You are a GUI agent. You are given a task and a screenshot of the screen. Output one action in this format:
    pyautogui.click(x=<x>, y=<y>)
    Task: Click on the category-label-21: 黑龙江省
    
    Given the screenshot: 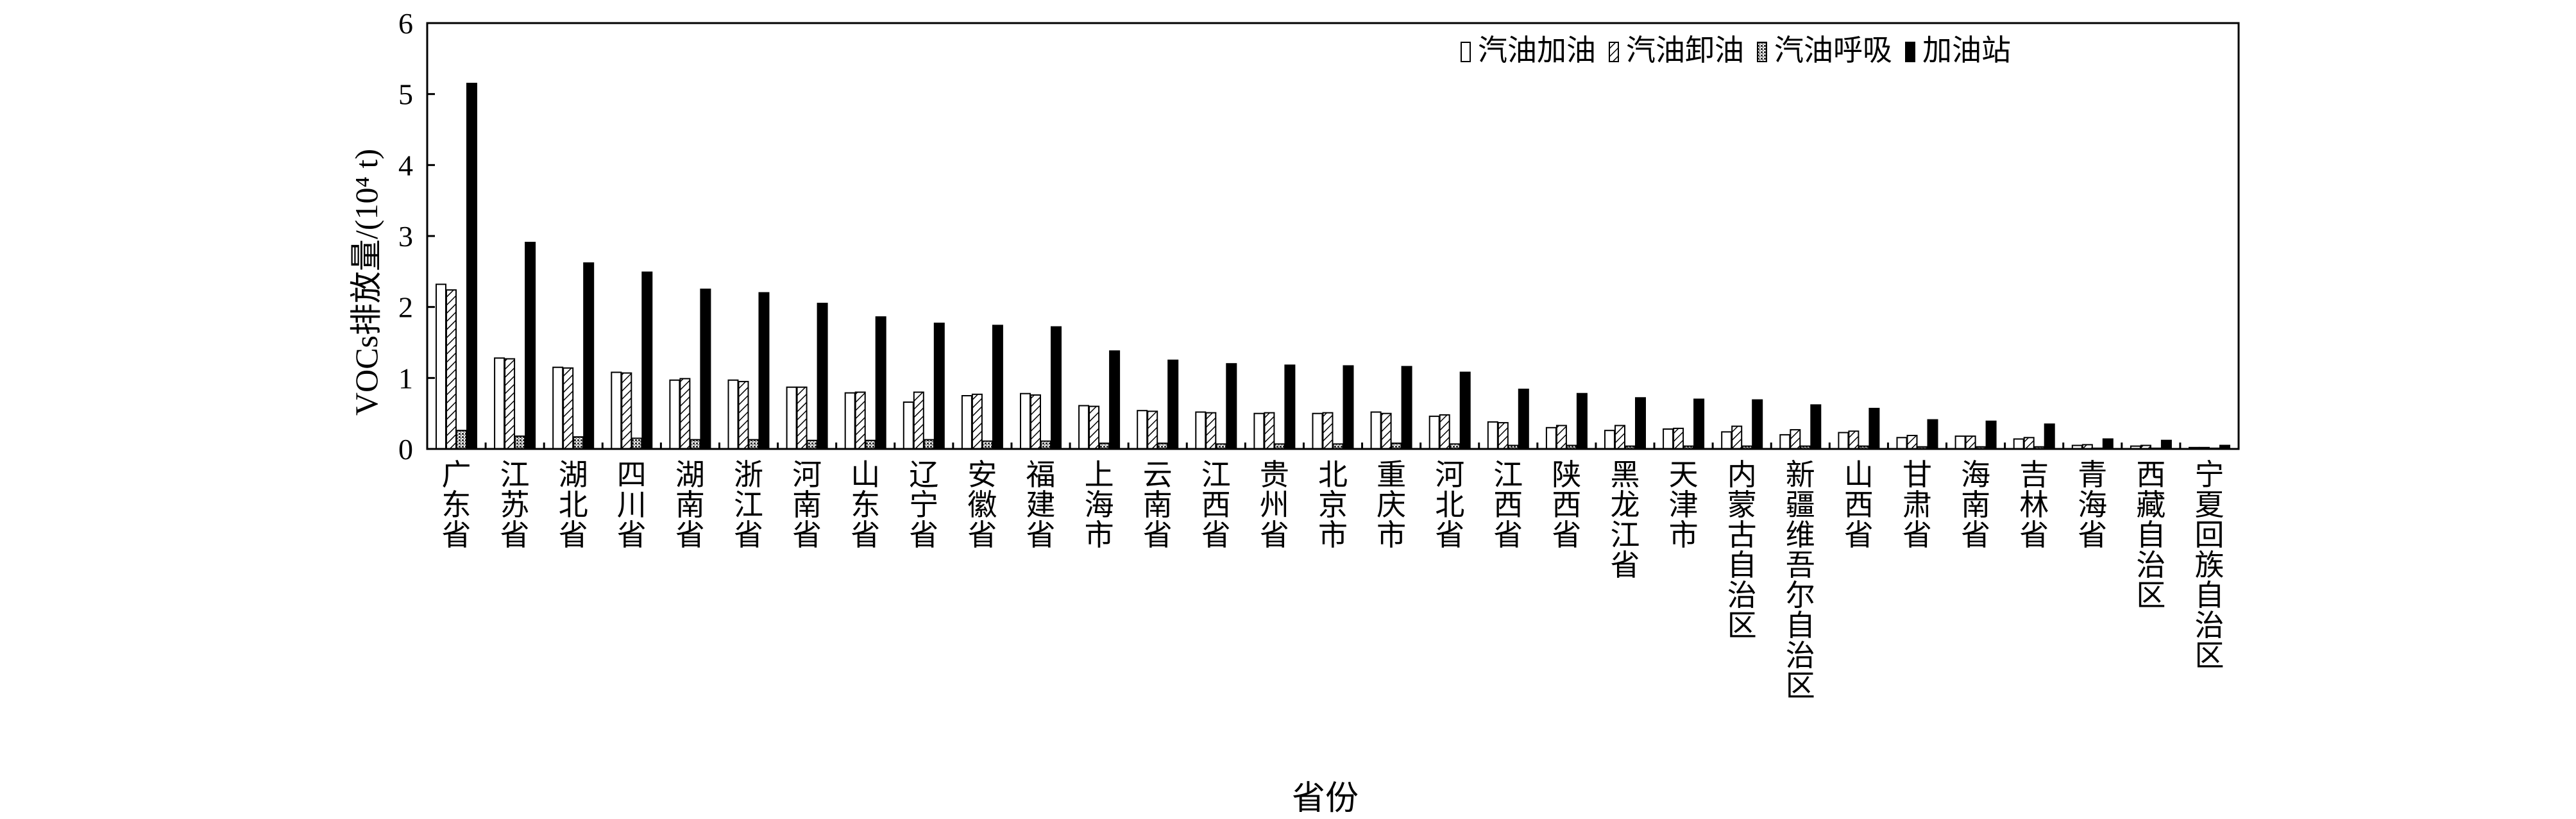 What is the action you would take?
    pyautogui.click(x=1625, y=519)
    